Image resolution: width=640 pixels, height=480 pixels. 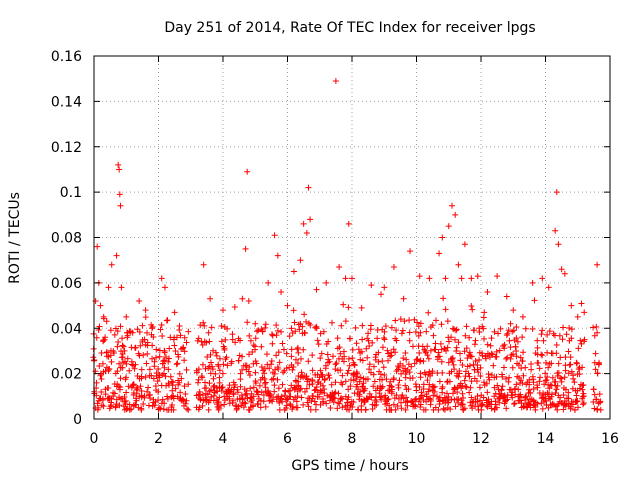 What do you see at coordinates (66, 148) in the screenshot?
I see `y-tick-label: 0.12` at bounding box center [66, 148].